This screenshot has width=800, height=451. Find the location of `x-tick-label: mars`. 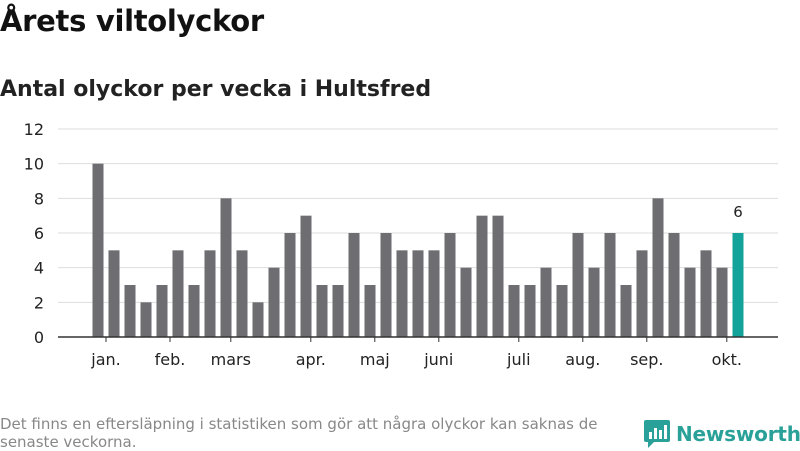

x-tick-label: mars is located at coordinates (231, 359).